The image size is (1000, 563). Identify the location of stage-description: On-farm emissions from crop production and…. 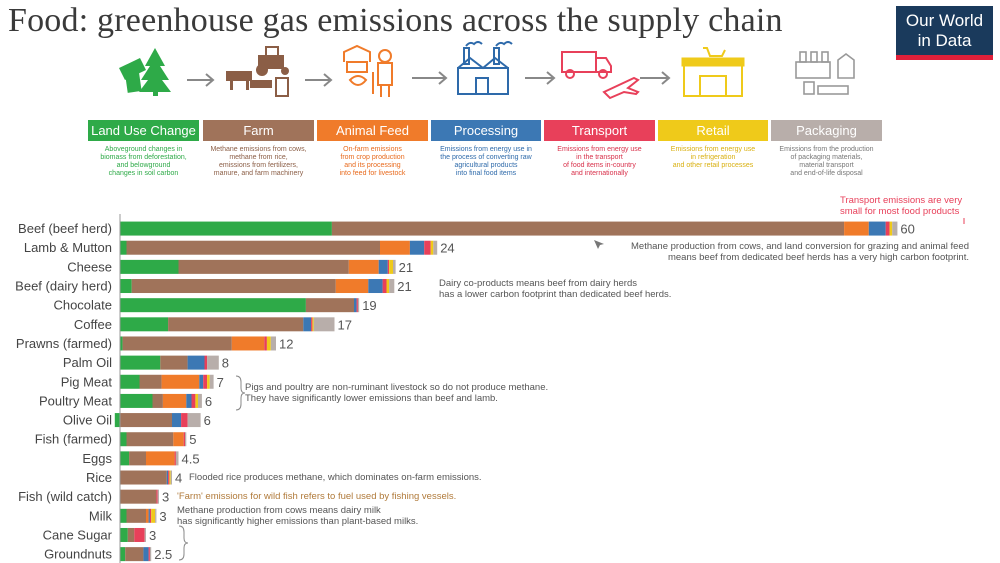
(372, 162).